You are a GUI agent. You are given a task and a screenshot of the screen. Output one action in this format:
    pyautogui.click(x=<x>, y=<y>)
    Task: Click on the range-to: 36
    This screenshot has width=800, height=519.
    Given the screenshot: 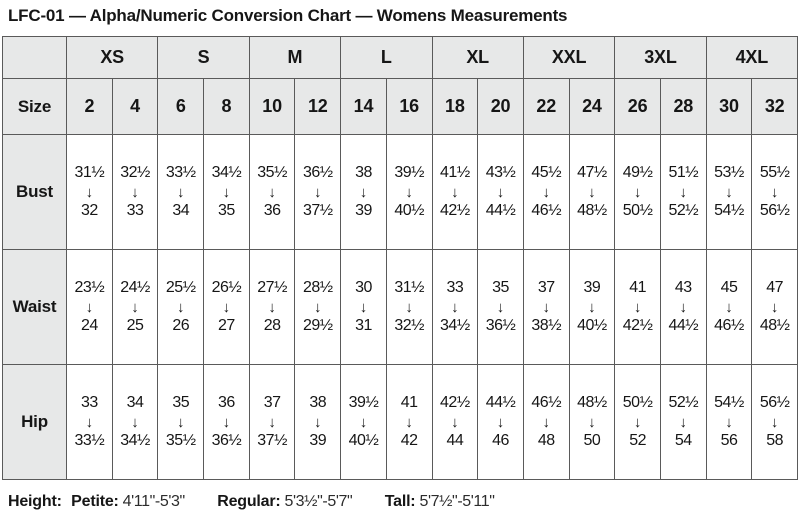 What is the action you would take?
    pyautogui.click(x=272, y=210)
    